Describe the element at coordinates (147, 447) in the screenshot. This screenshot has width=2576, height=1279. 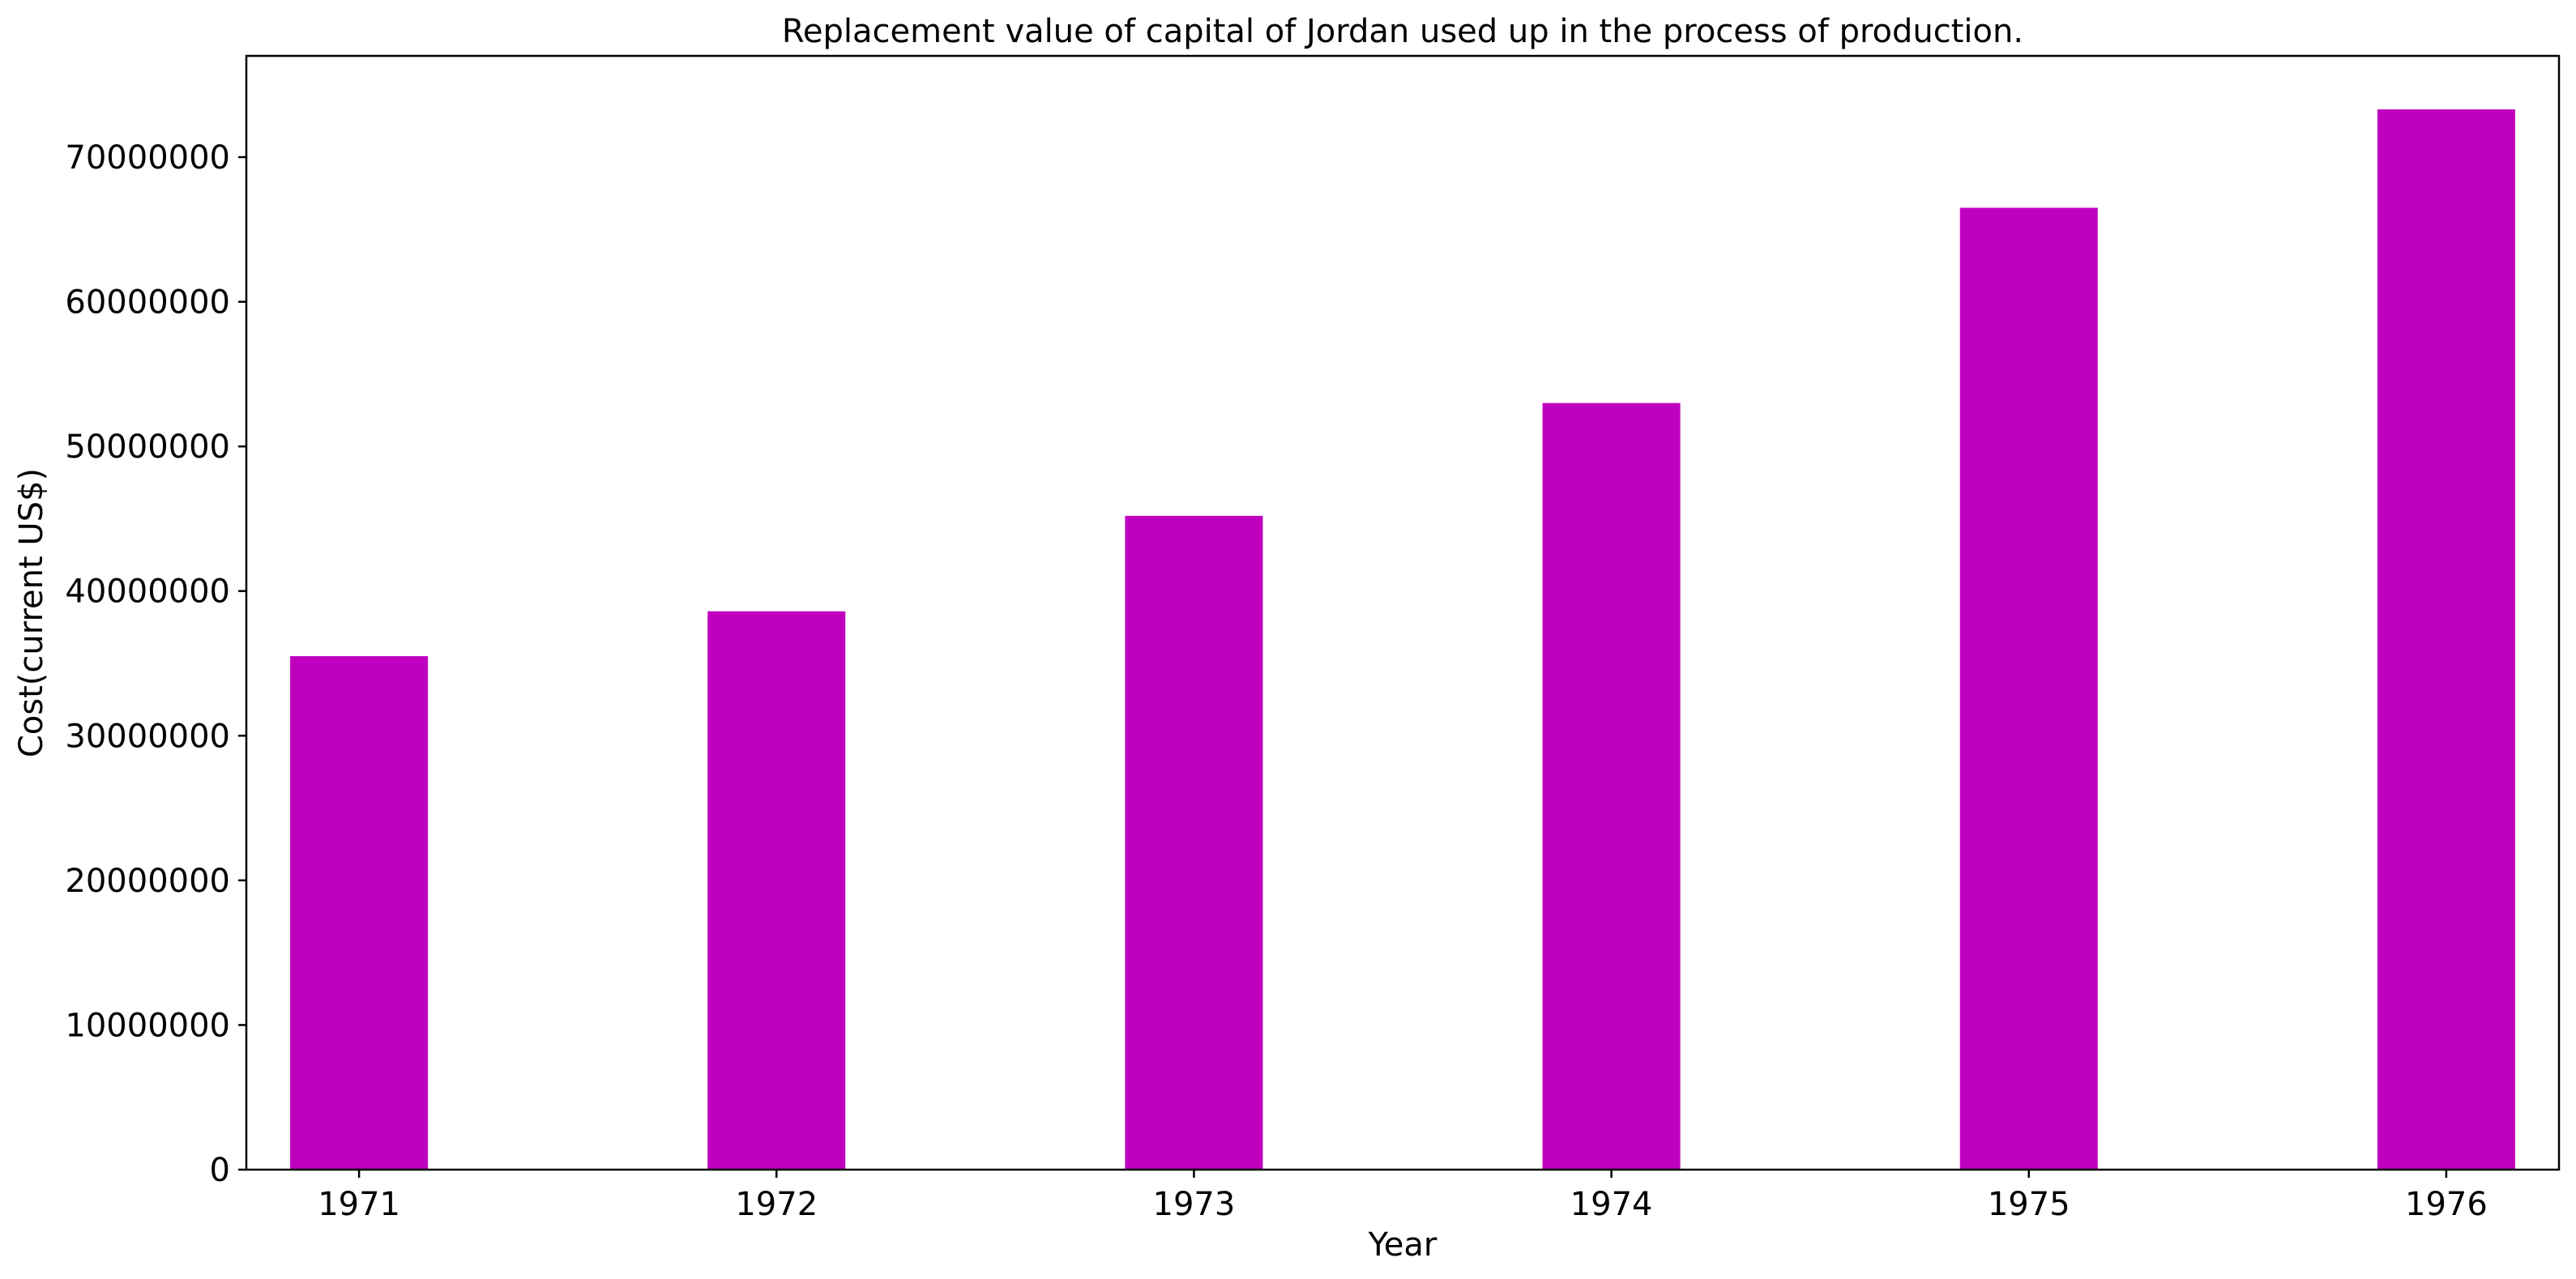
I see `y-tick-label: 50000000` at that location.